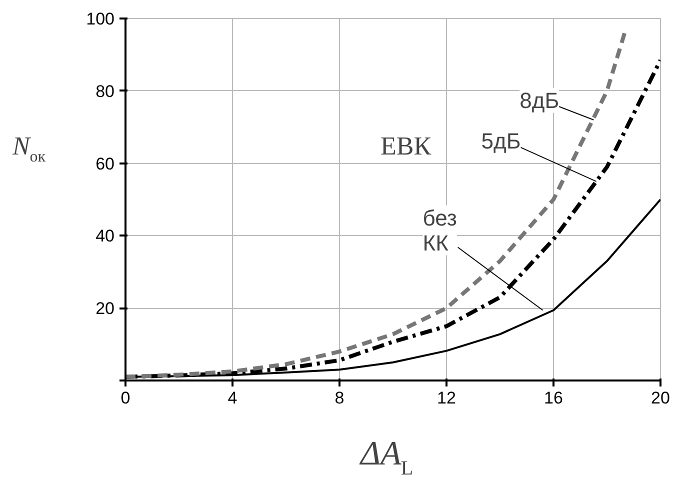 The image size is (680, 477). Describe the element at coordinates (553, 398) in the screenshot. I see `x-tick-label: 16` at that location.